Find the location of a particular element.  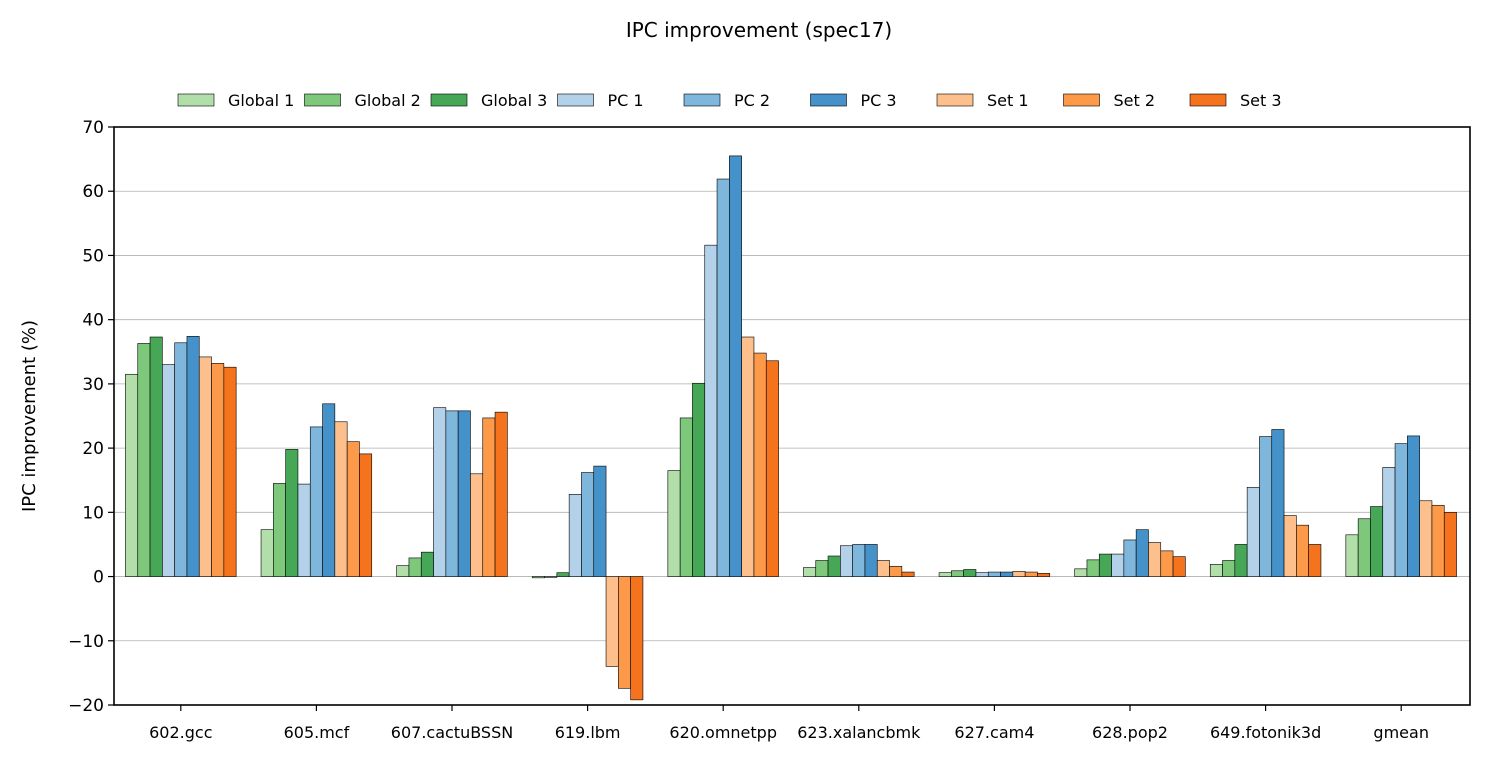

bar-global-1-649-fotonik3d is located at coordinates (1216, 570).